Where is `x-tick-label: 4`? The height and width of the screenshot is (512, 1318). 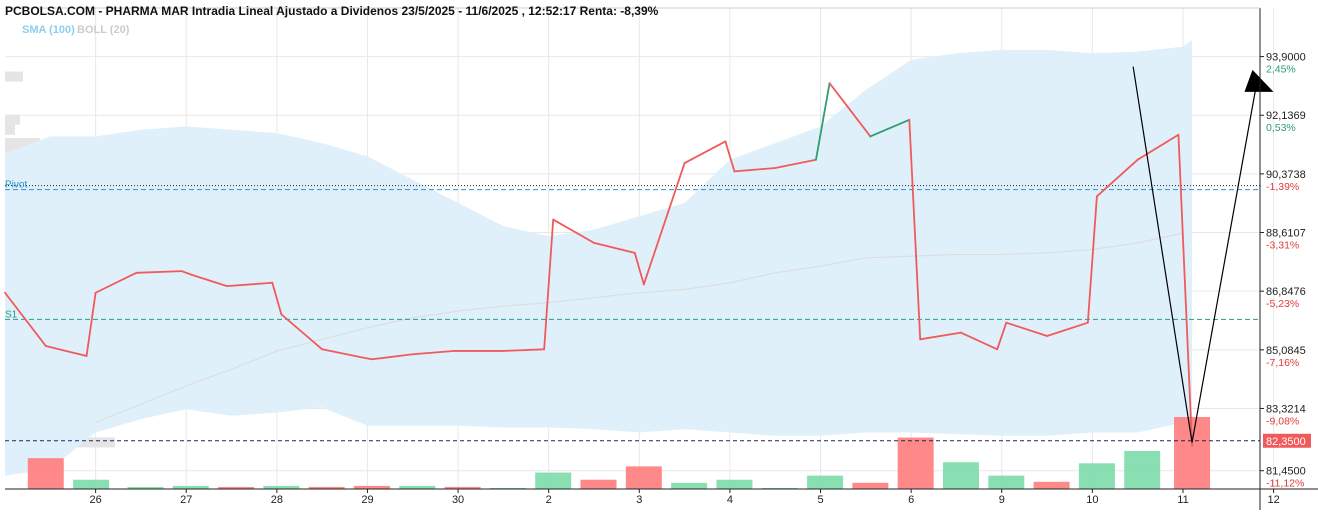 x-tick-label: 4 is located at coordinates (730, 500).